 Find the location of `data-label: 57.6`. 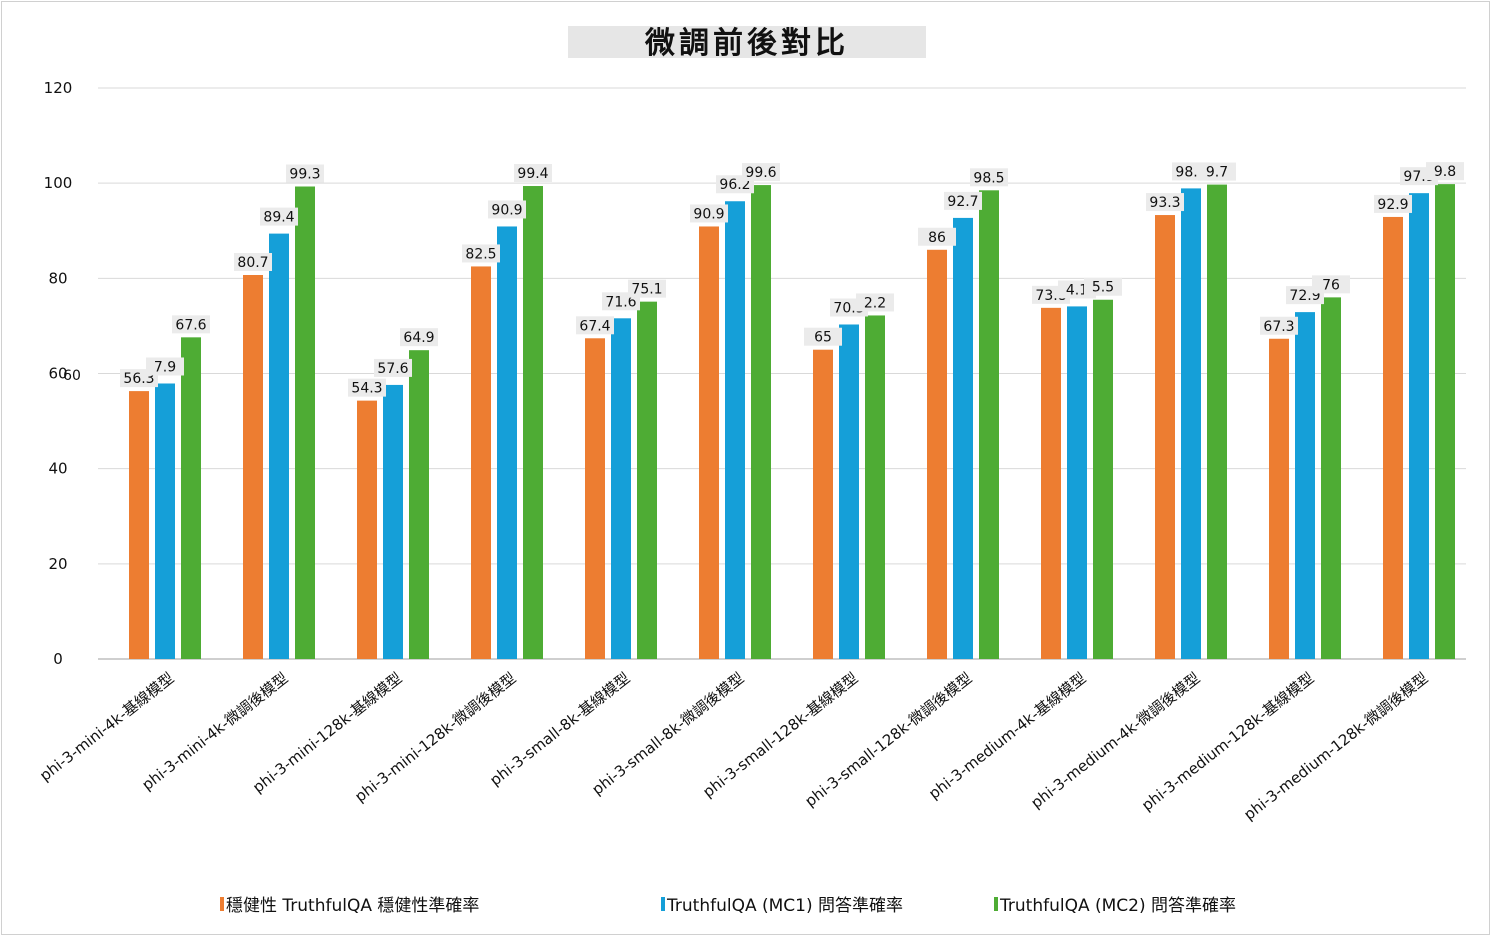

data-label: 57.6 is located at coordinates (392, 369).